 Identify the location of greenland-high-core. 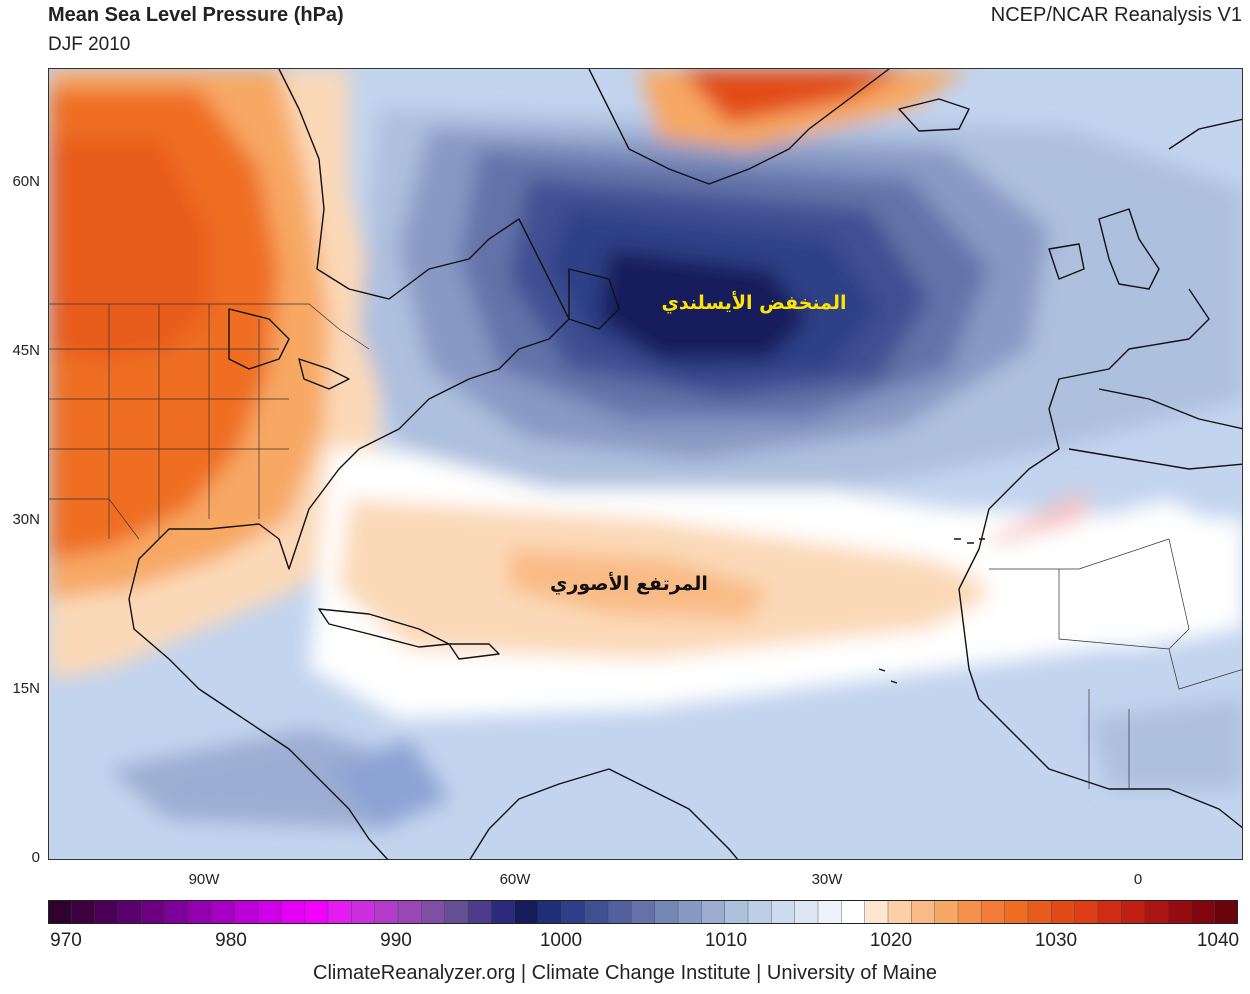
(794, 96).